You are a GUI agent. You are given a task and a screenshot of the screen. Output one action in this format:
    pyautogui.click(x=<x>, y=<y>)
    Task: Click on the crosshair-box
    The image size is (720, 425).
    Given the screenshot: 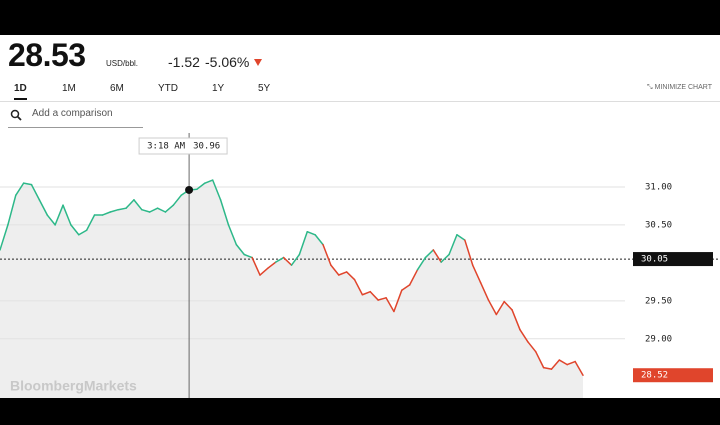 What is the action you would take?
    pyautogui.click(x=183, y=146)
    